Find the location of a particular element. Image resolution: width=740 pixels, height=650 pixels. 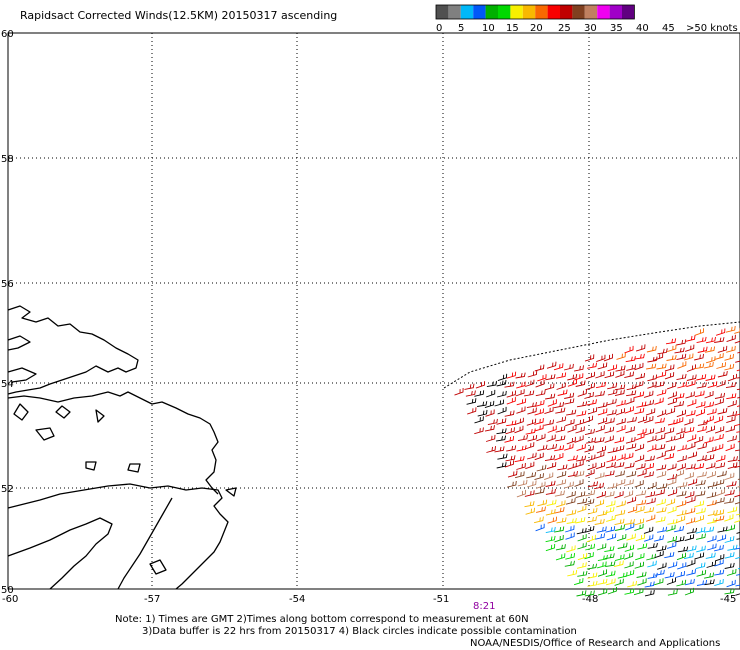

legend-label: 30 is located at coordinates (590, 28).